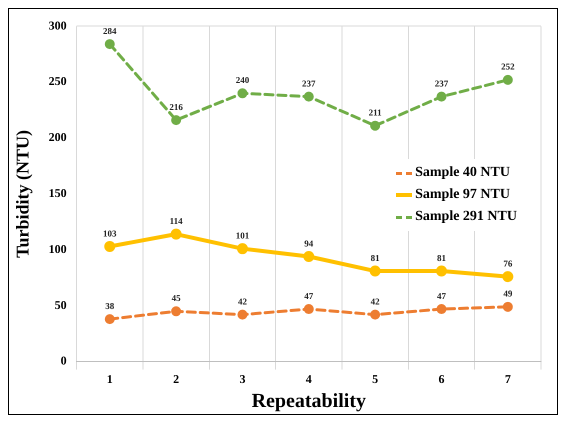  I want to click on x-tick-label: 5, so click(375, 379).